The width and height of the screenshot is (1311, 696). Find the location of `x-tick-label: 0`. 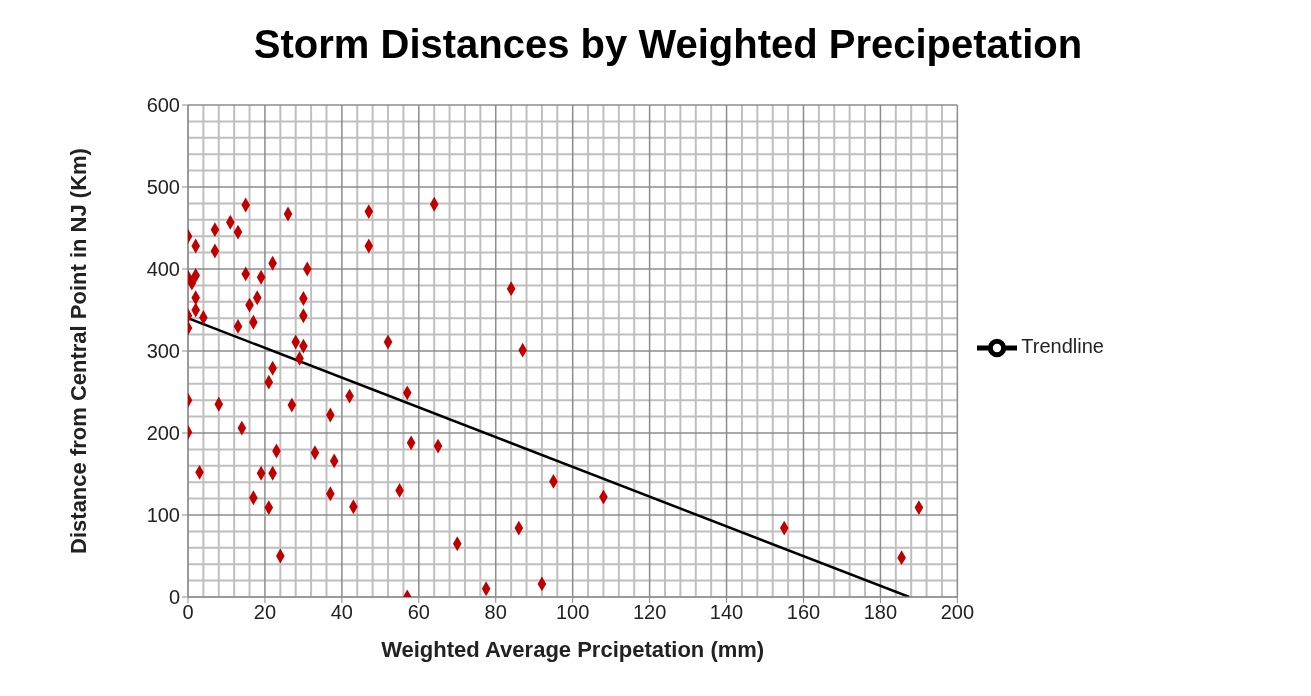

x-tick-label: 0 is located at coordinates (188, 612).